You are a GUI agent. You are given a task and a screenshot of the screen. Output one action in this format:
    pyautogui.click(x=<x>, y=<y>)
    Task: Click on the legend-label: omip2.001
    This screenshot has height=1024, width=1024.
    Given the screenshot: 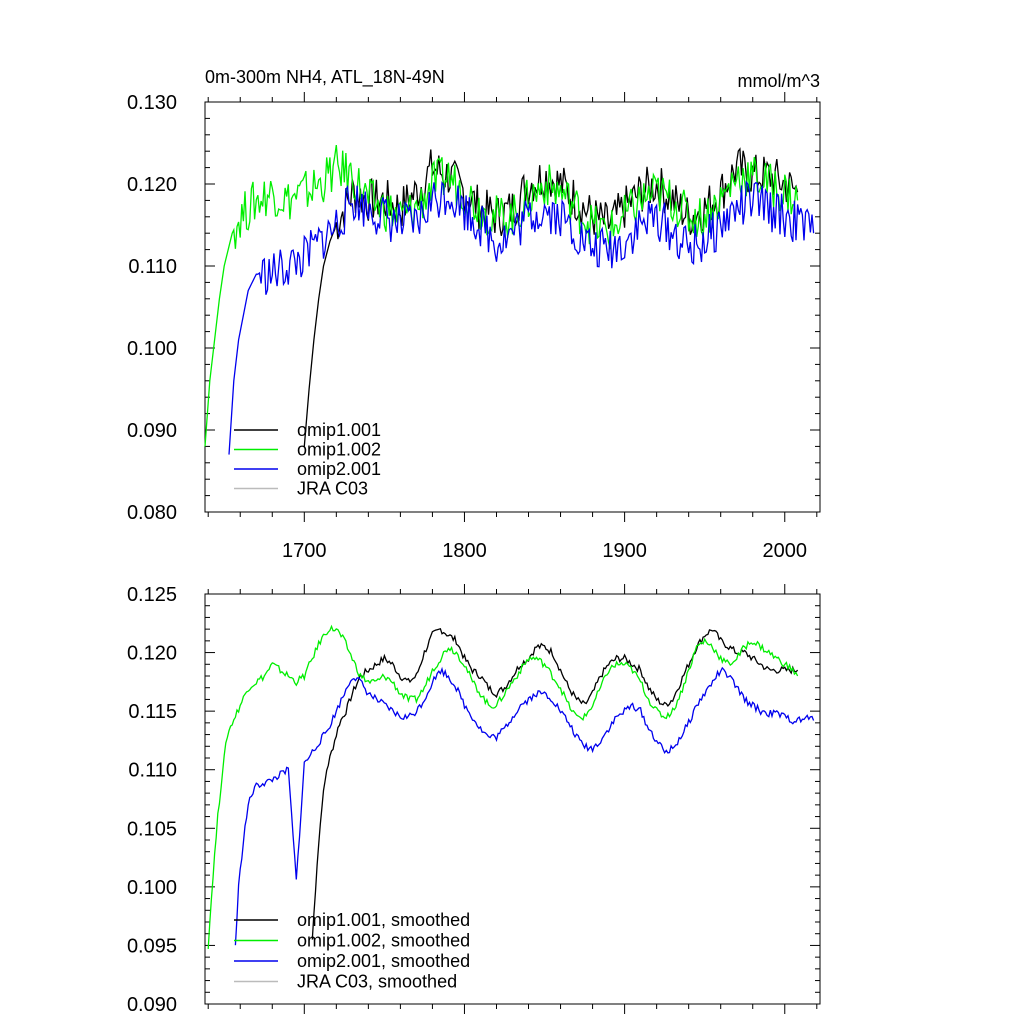 What is the action you would take?
    pyautogui.click(x=339, y=469)
    